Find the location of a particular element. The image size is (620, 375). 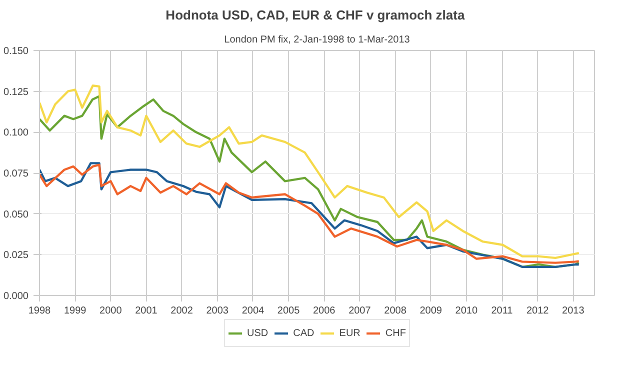

y-tick-label: 0.025 is located at coordinates (16, 256).